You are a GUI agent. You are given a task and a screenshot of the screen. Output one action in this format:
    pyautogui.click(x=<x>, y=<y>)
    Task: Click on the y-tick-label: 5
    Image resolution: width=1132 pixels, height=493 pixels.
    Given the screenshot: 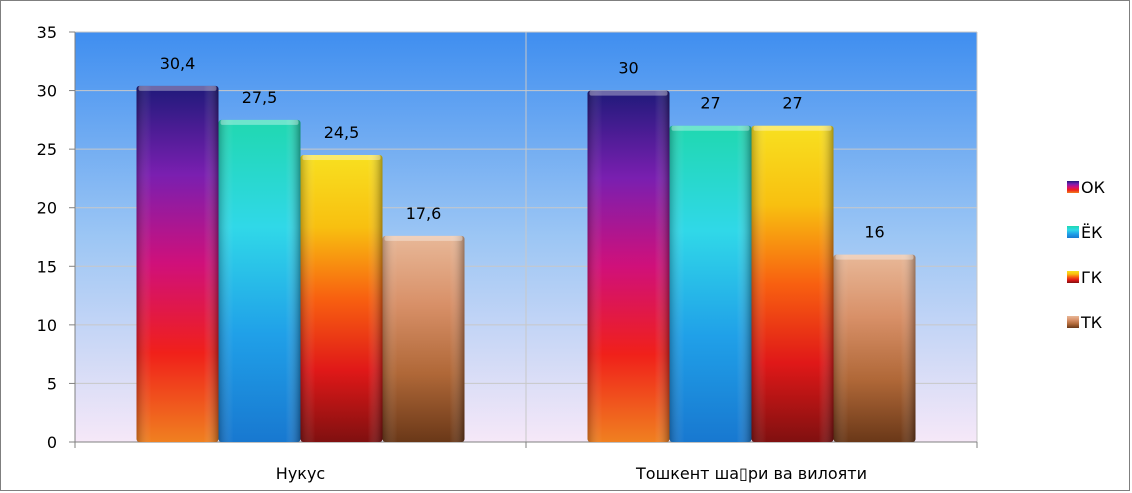 What is the action you would take?
    pyautogui.click(x=52, y=383)
    